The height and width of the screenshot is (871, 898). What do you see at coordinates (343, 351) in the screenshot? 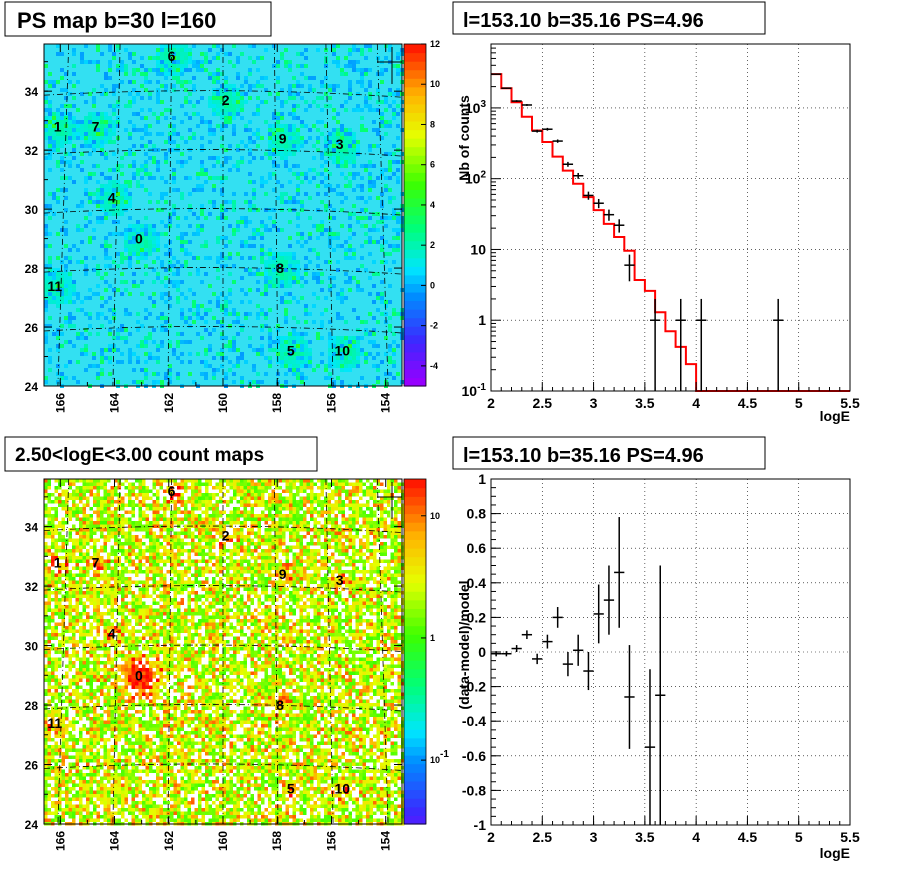
I see `source-label: 10` at bounding box center [343, 351].